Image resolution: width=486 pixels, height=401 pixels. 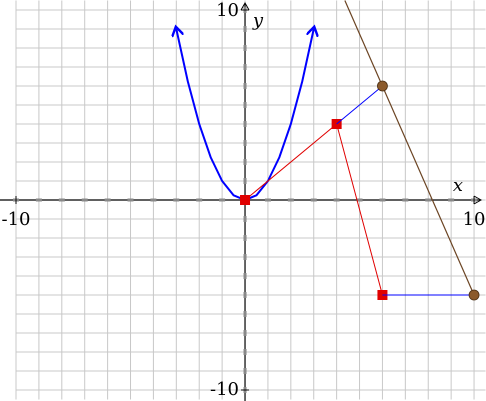 What do you see at coordinates (227, 10) in the screenshot?
I see `y-tick-label: 10` at bounding box center [227, 10].